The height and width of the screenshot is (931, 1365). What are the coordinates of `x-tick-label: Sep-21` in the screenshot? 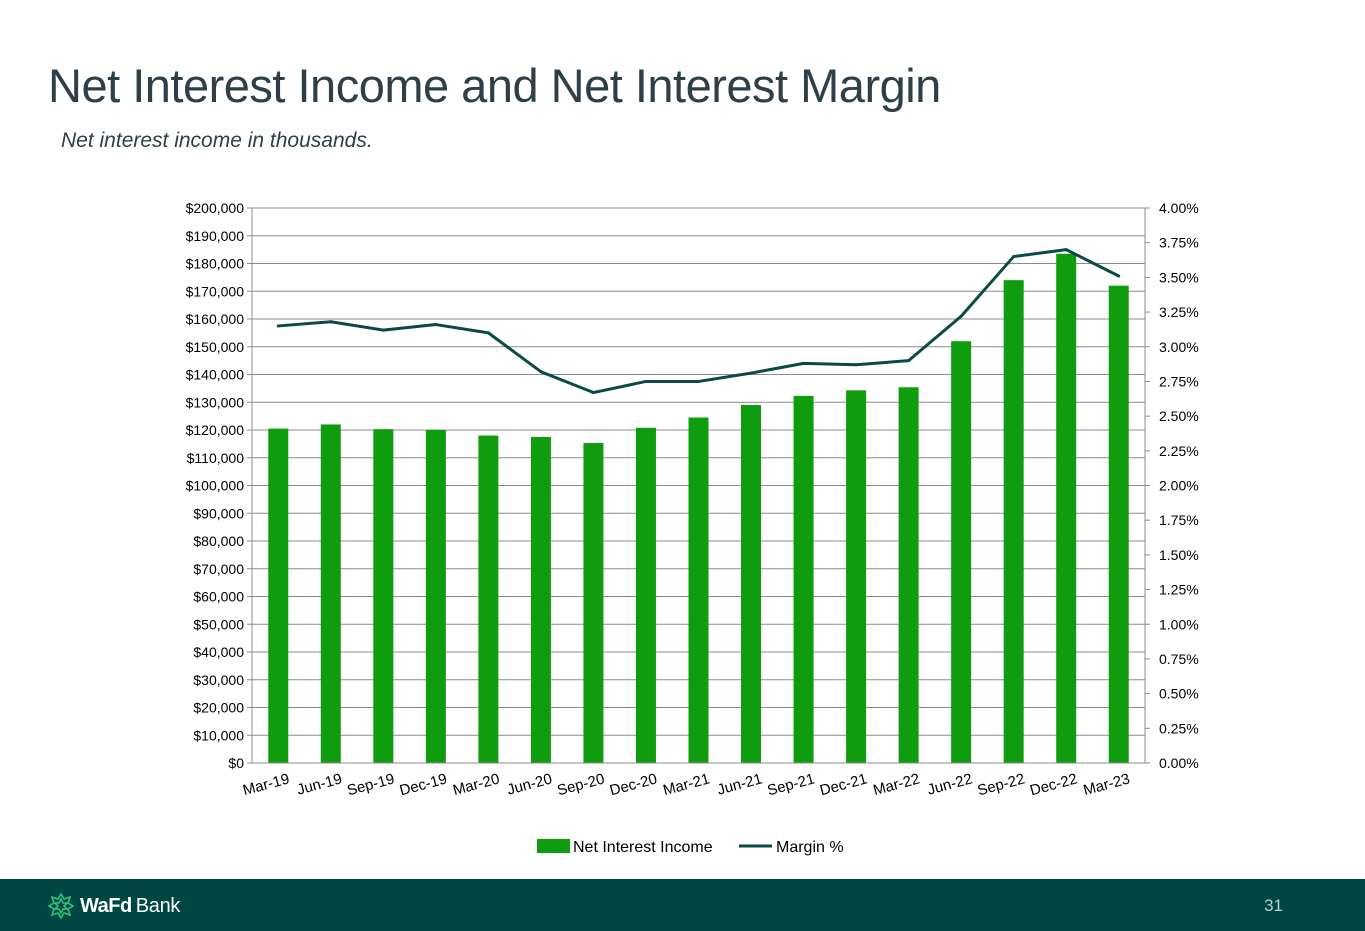 It's located at (790, 784).